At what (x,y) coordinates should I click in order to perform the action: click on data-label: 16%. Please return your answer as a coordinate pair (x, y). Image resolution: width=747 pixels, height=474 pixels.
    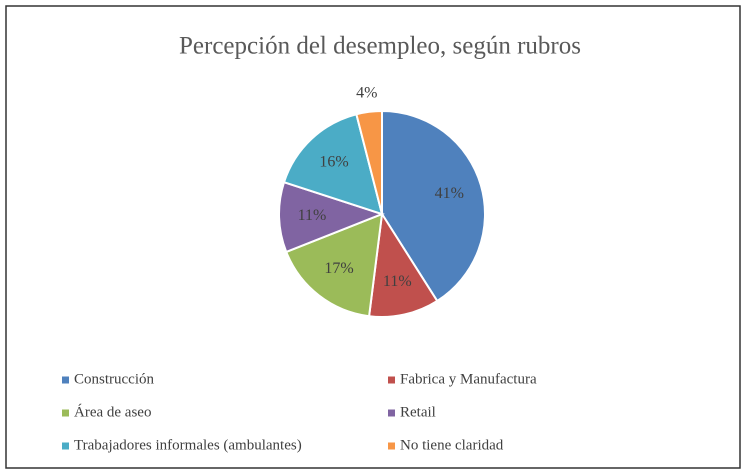
    Looking at the image, I should click on (333, 162).